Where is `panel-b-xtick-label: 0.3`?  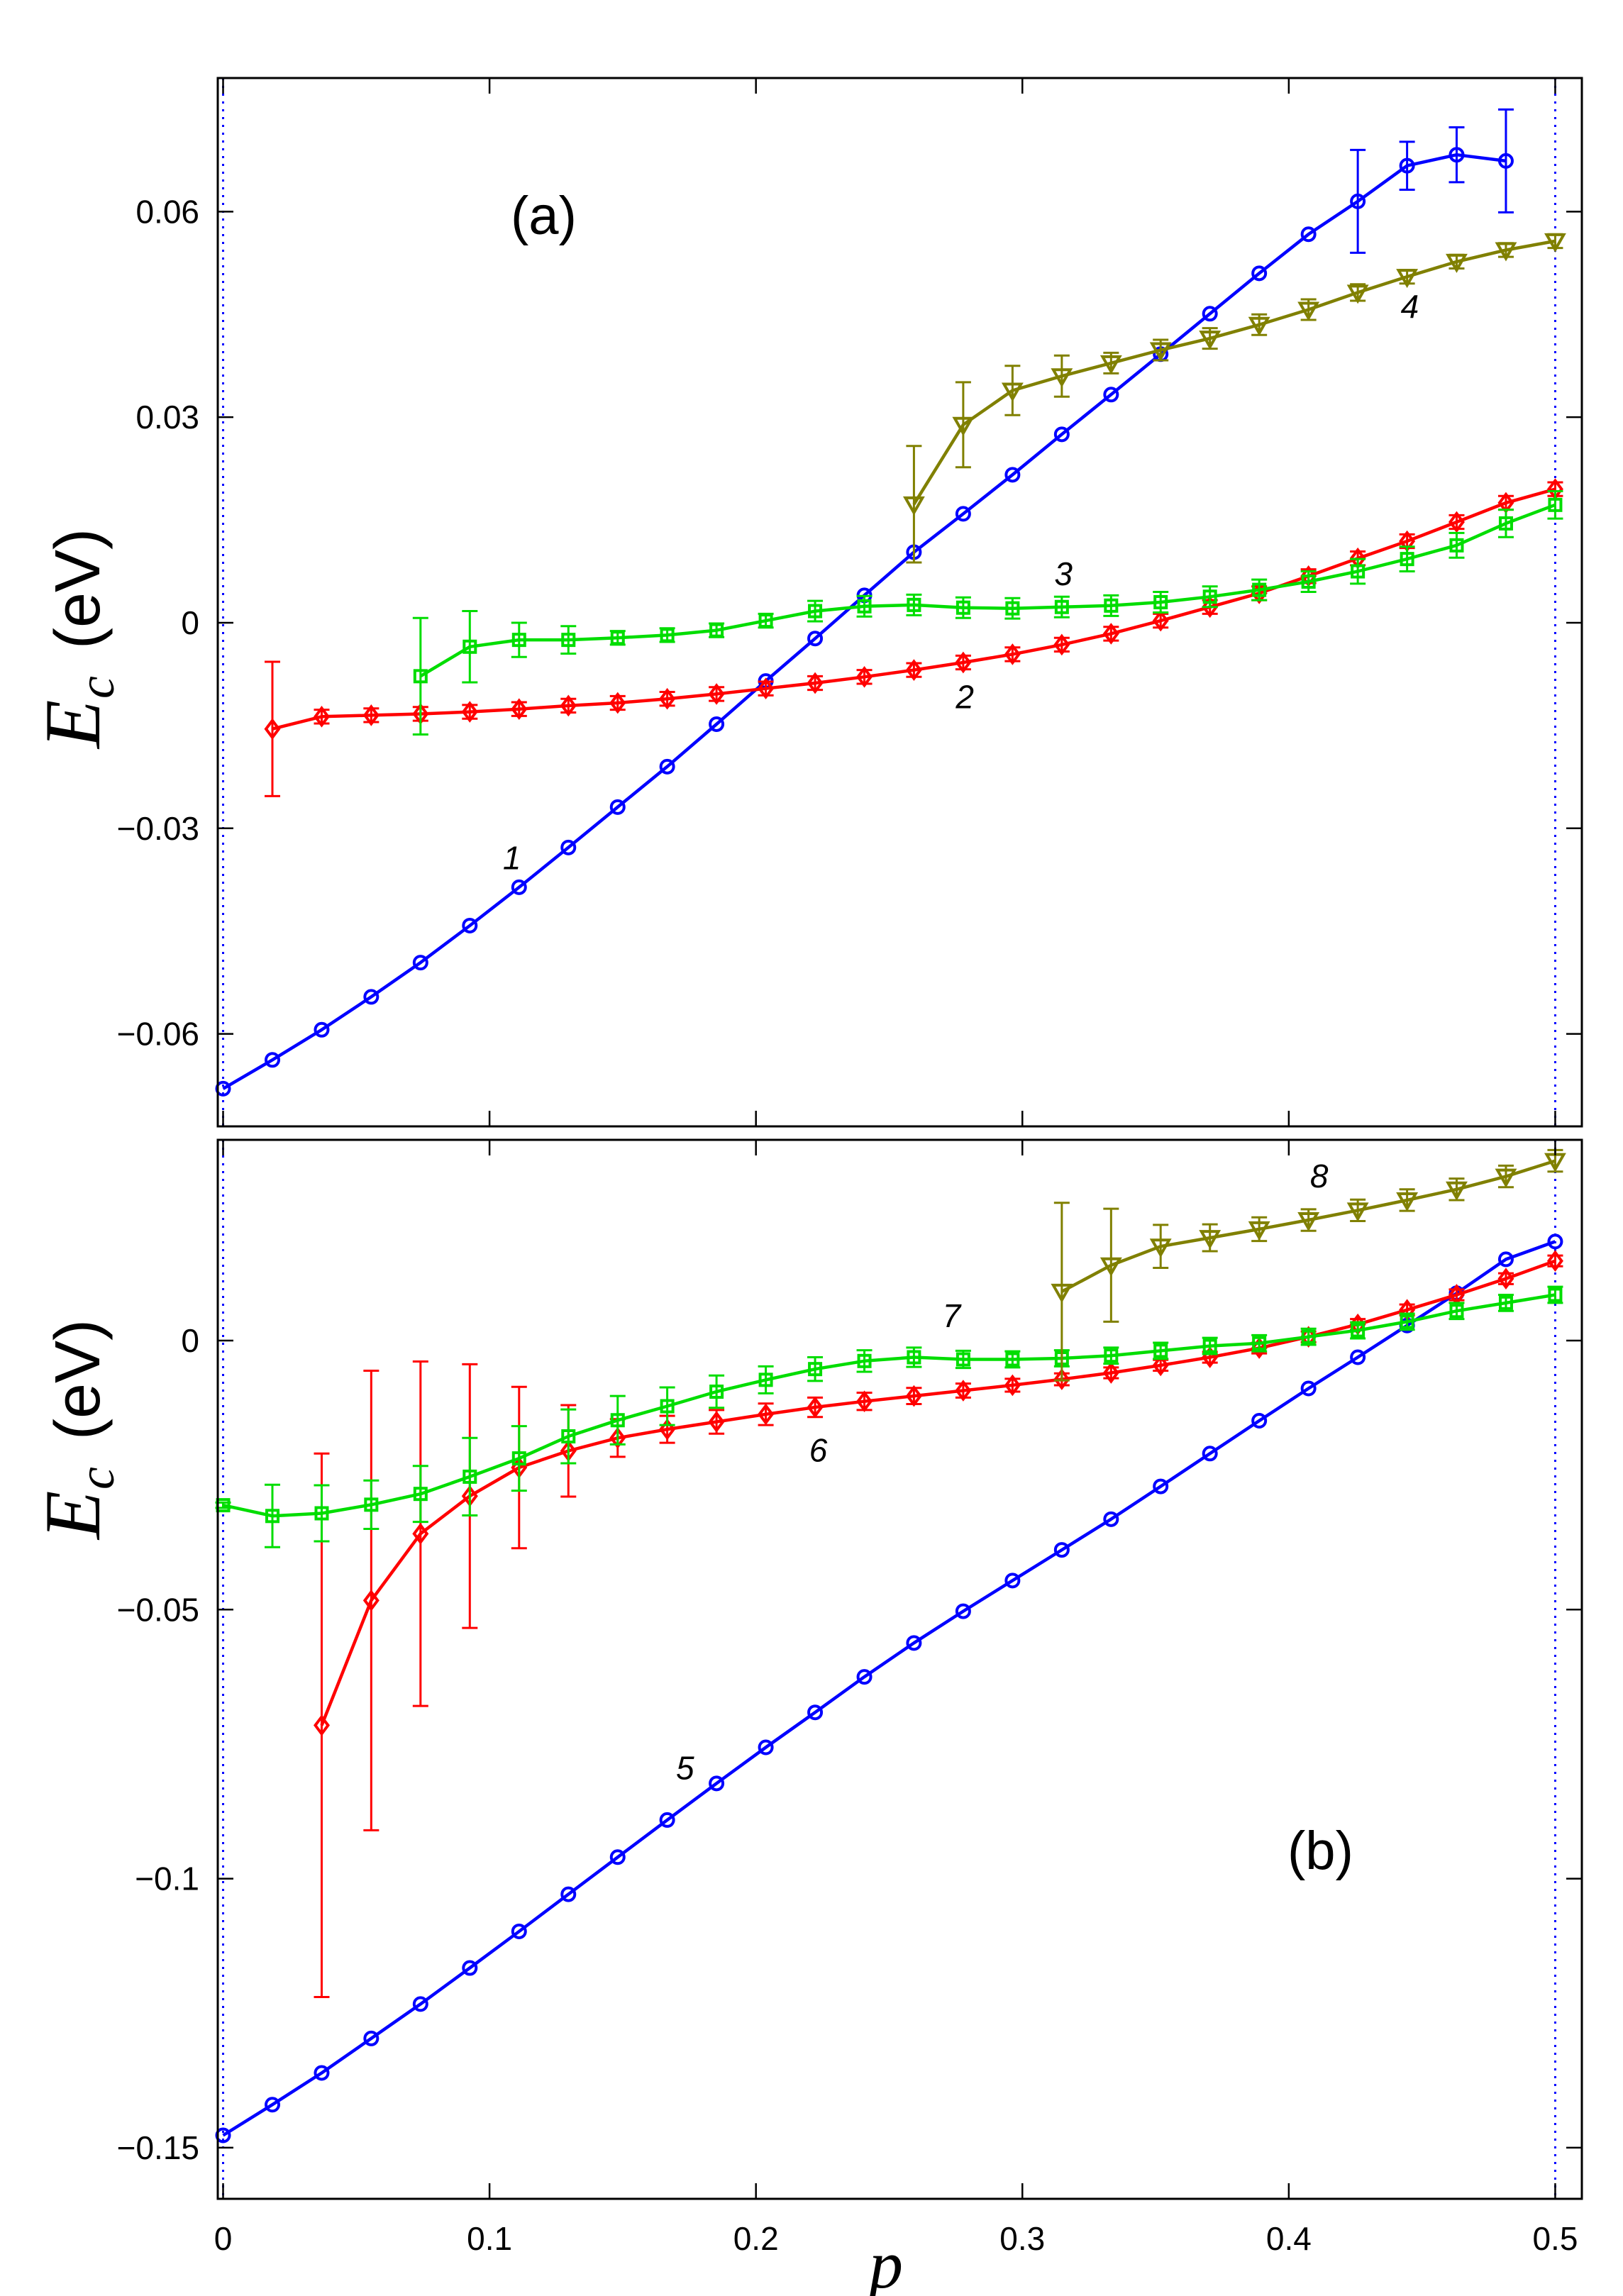
panel-b-xtick-label: 0.3 is located at coordinates (1022, 2238).